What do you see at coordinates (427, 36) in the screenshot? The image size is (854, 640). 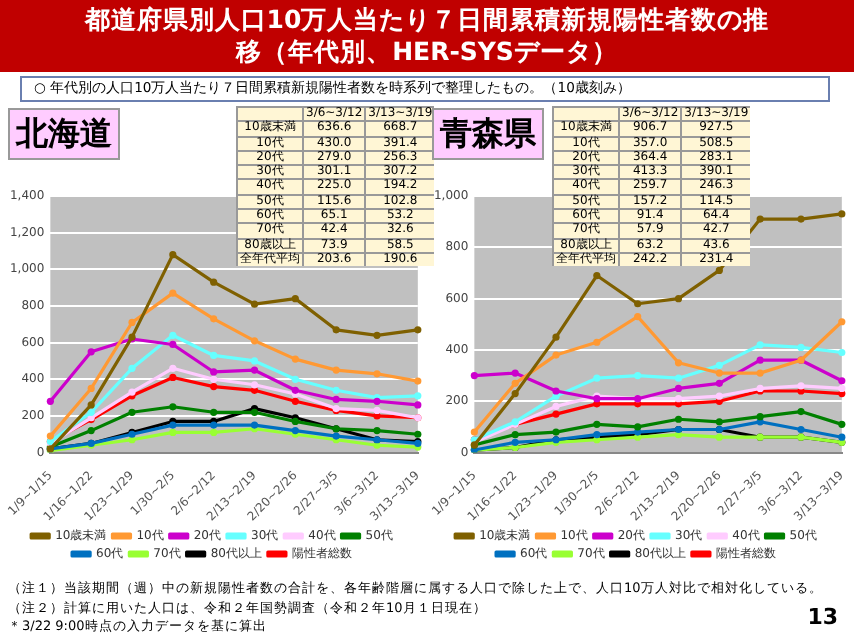 I see `text: 都道府県別人口10万人当たり７日間累積新規陽性者数の推移（年代別、HER-SYSデータ）` at bounding box center [427, 36].